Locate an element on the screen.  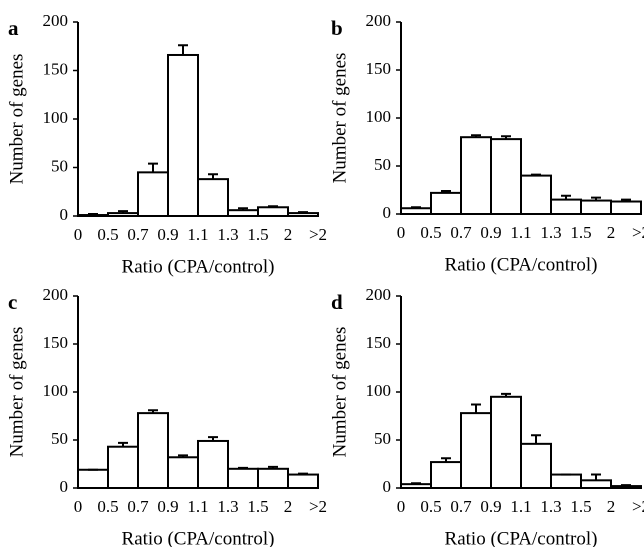
panel-label: d is located at coordinates (337, 302).